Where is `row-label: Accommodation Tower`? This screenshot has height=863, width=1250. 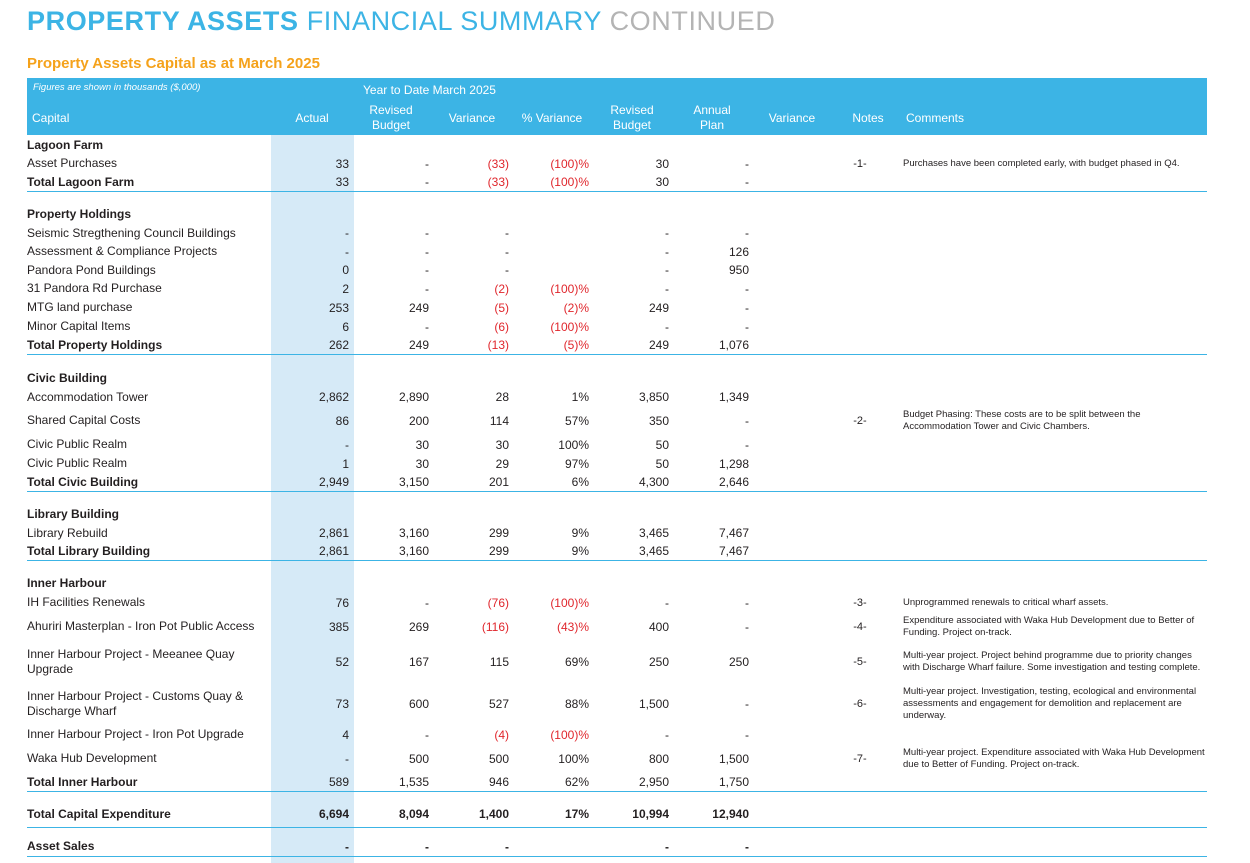
row-label: Accommodation Tower is located at coordinates (88, 396).